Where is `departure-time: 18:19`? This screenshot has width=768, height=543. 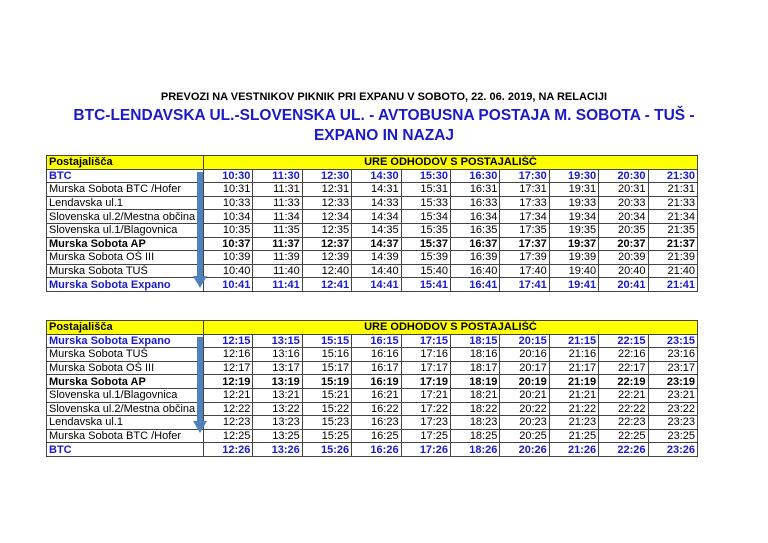
departure-time: 18:19 is located at coordinates (475, 381).